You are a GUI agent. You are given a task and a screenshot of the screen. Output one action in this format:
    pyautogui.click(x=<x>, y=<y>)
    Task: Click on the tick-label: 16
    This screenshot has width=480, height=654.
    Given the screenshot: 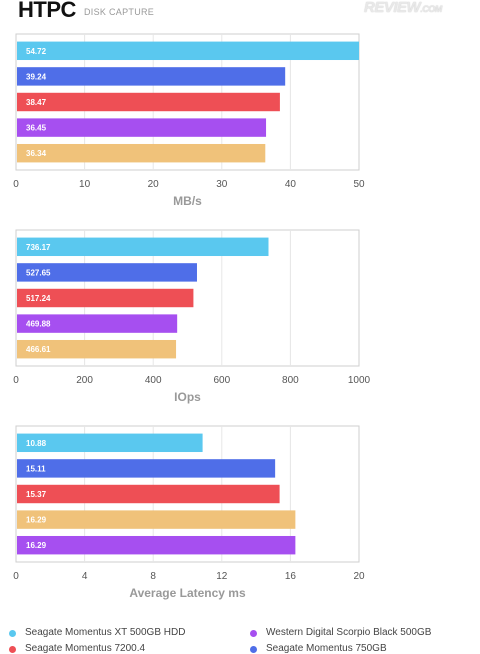 What is the action you would take?
    pyautogui.click(x=291, y=576)
    